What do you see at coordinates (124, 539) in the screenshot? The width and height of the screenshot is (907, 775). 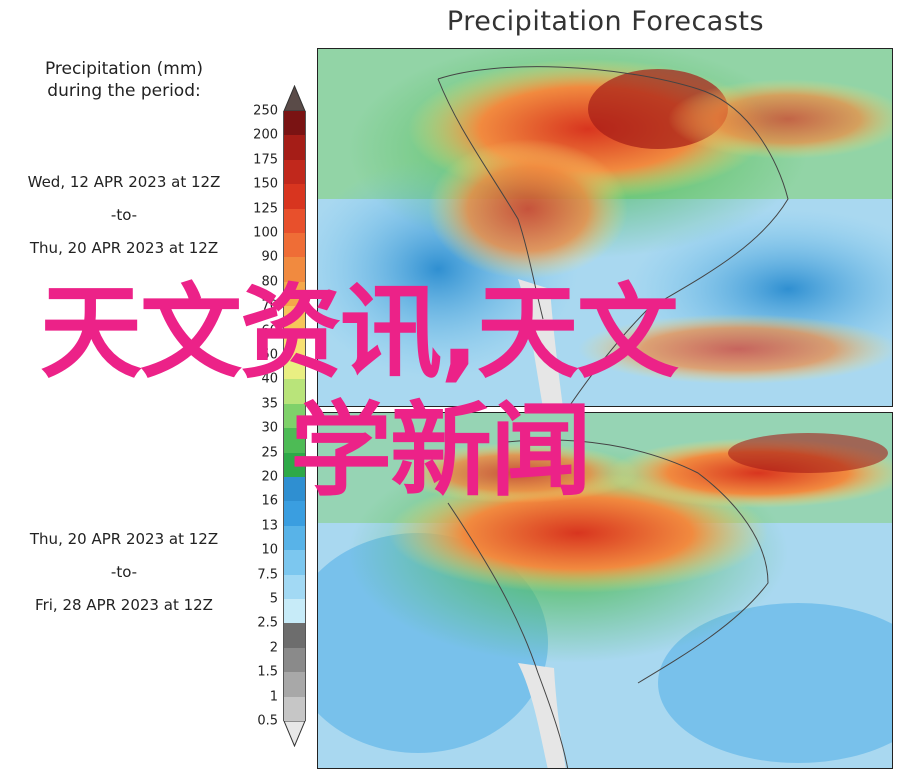 I see `period-2-from: Thu, 20 APR 2023 at 12Z` at bounding box center [124, 539].